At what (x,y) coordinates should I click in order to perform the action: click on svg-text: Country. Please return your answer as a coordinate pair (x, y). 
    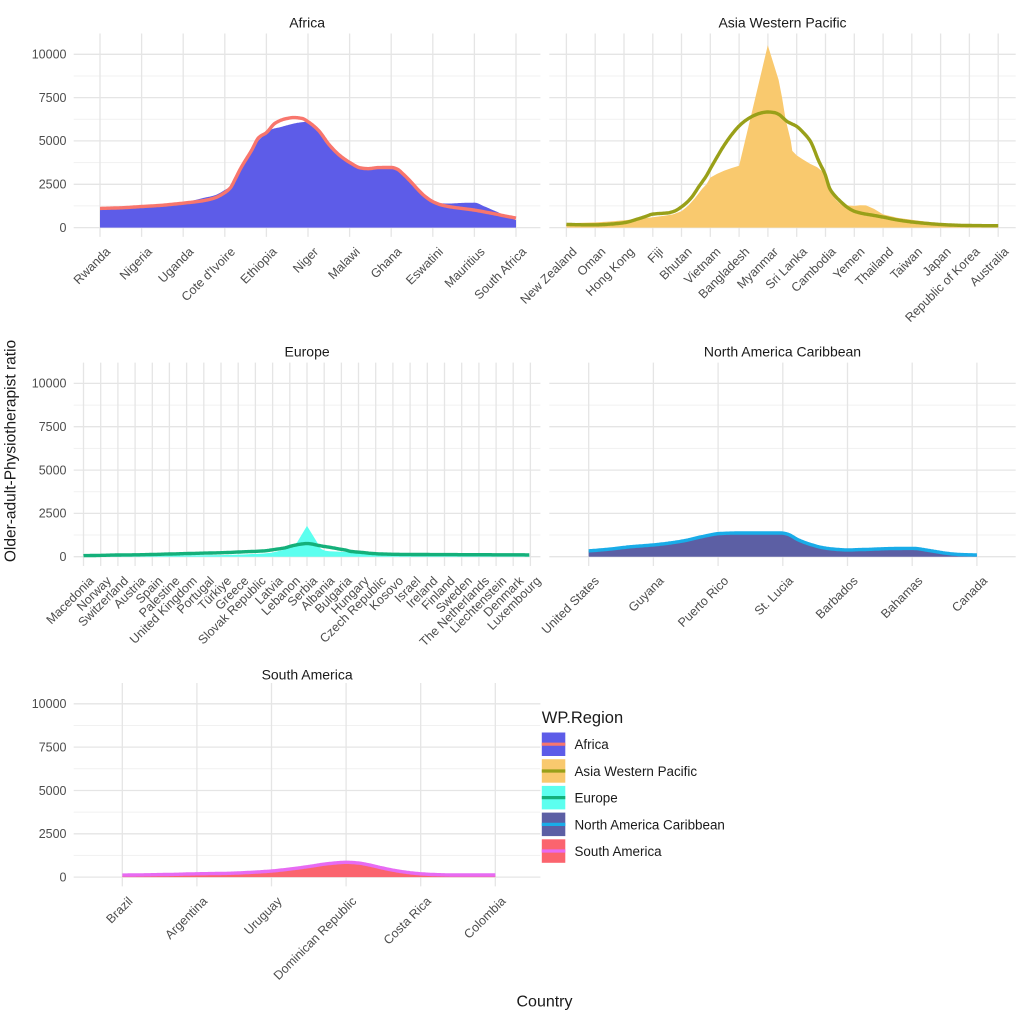
    Looking at the image, I should click on (544, 1002).